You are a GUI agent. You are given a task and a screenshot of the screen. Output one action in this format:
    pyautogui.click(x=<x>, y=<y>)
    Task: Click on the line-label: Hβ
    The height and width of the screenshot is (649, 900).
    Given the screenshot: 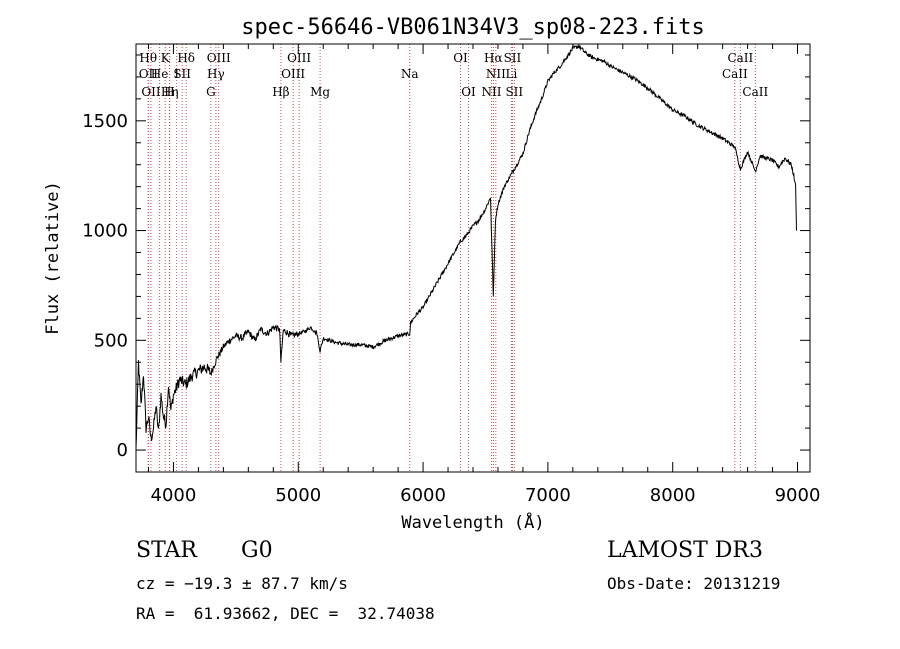 What is the action you would take?
    pyautogui.click(x=280, y=92)
    